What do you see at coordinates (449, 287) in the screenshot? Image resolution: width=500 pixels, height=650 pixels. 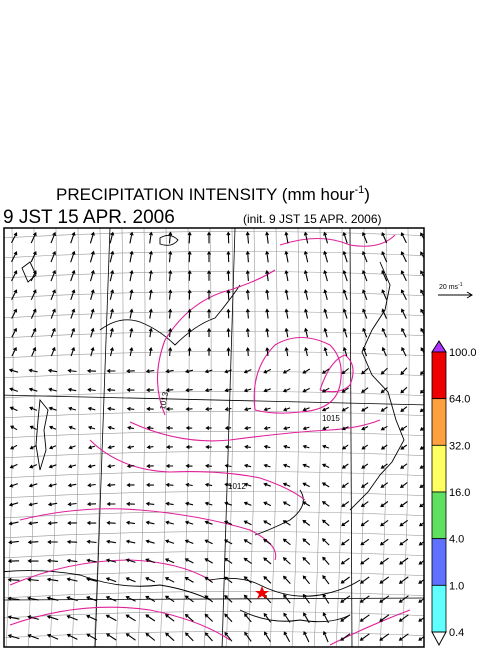 I see `scale-label-text: 20 ms` at bounding box center [449, 287].